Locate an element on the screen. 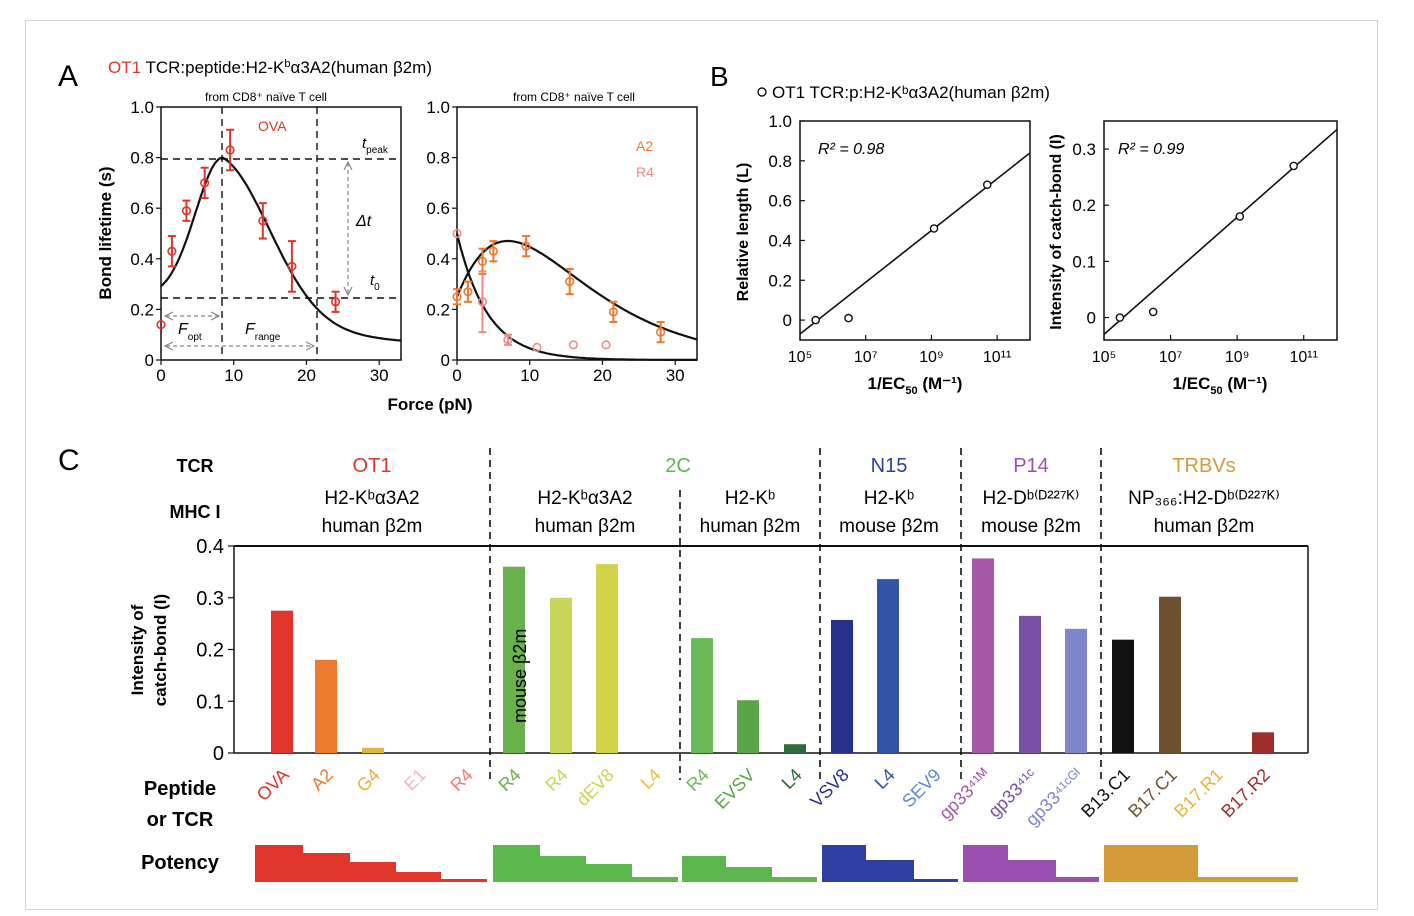  panel-a-left-axes is located at coordinates (281, 233).